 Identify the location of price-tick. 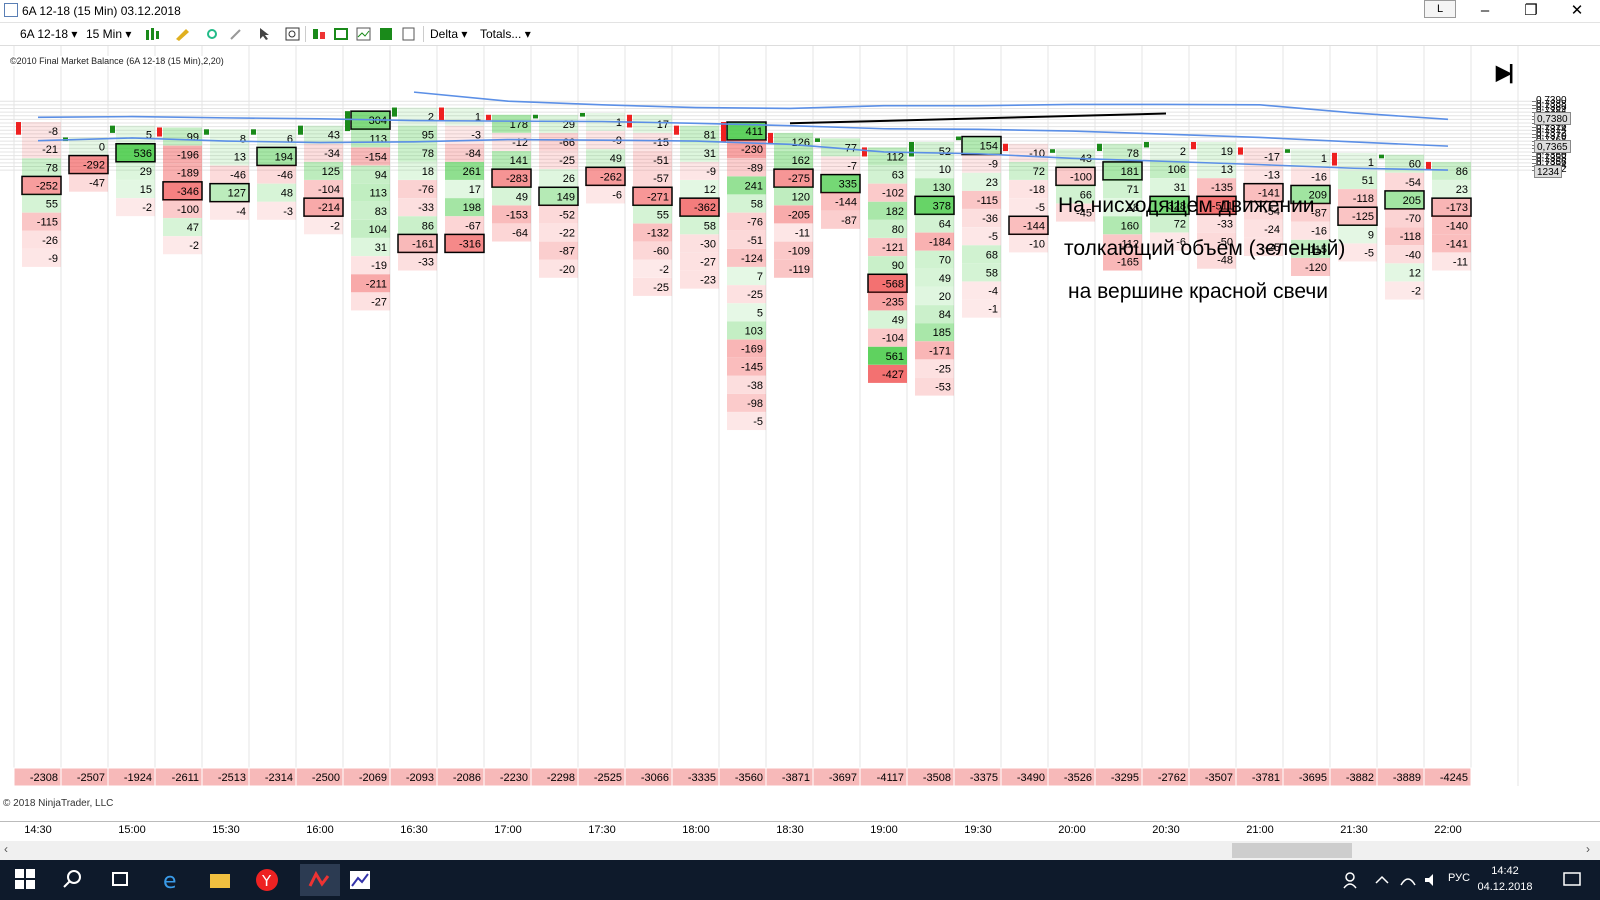
(1534, 109).